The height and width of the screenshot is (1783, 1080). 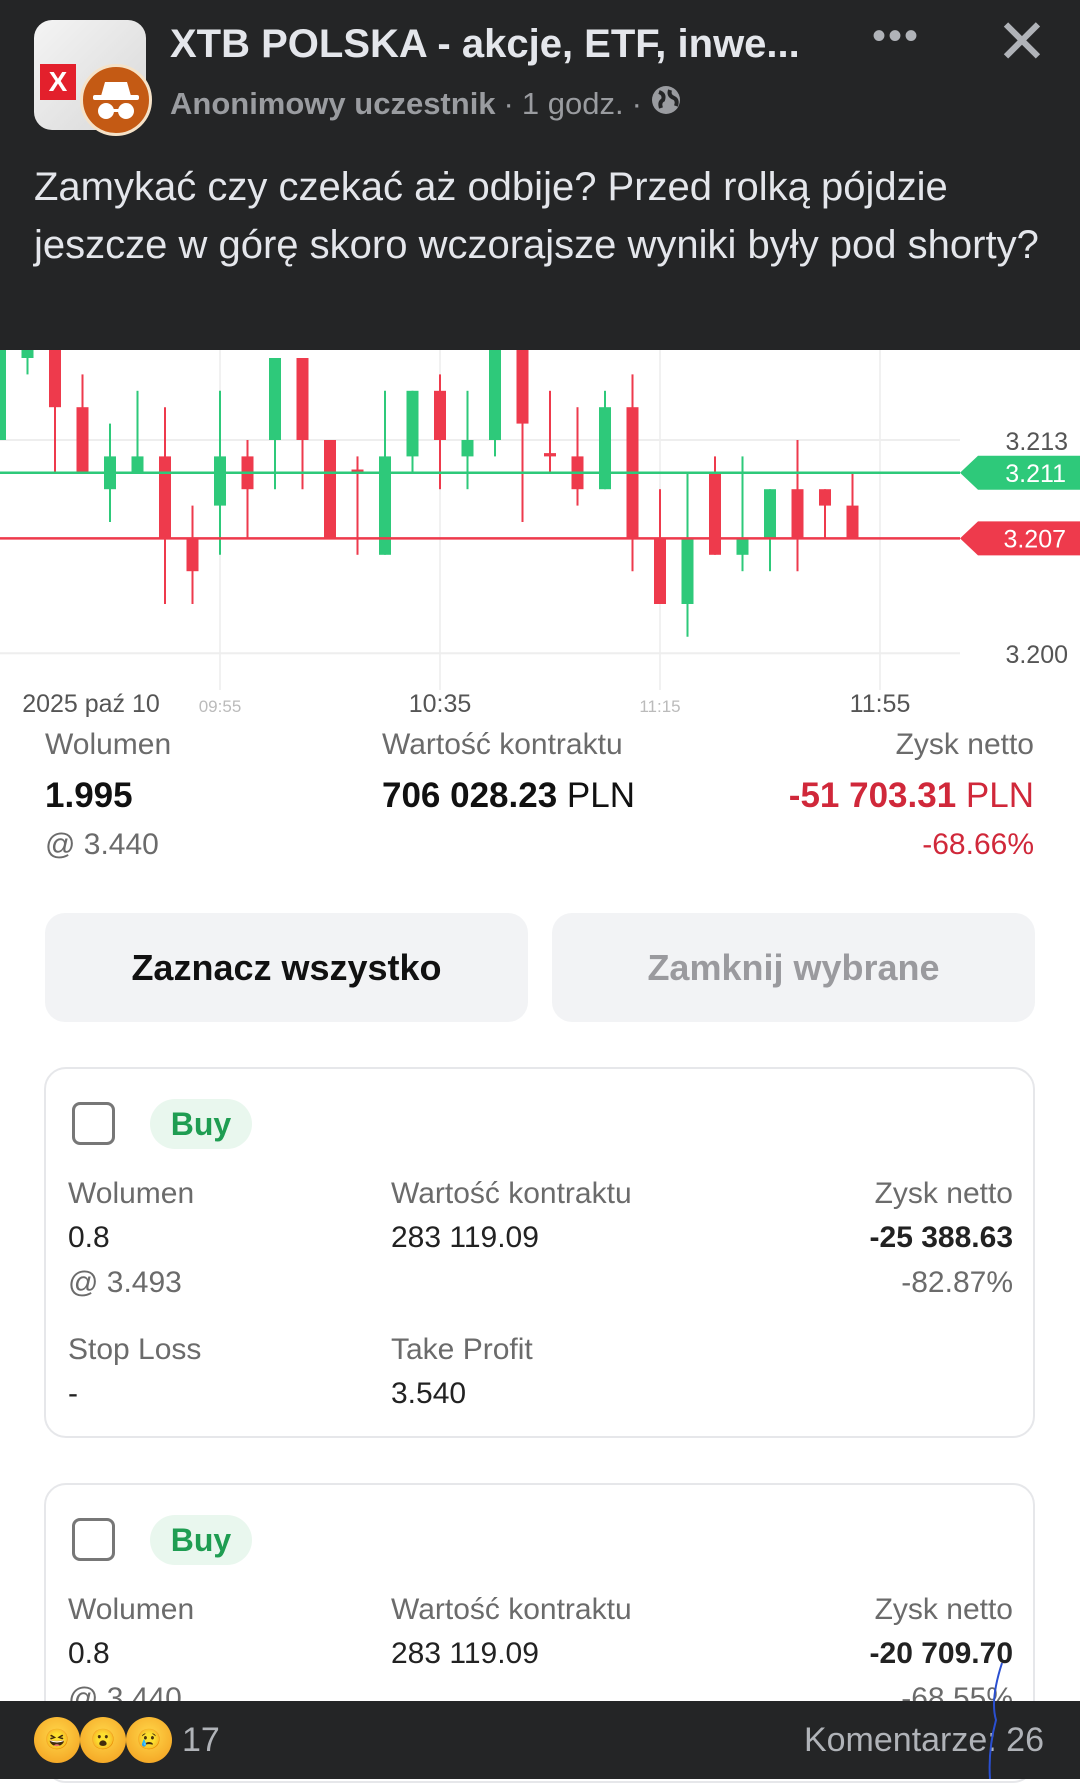 What do you see at coordinates (73, 1393) in the screenshot?
I see `stop-loss-value: -` at bounding box center [73, 1393].